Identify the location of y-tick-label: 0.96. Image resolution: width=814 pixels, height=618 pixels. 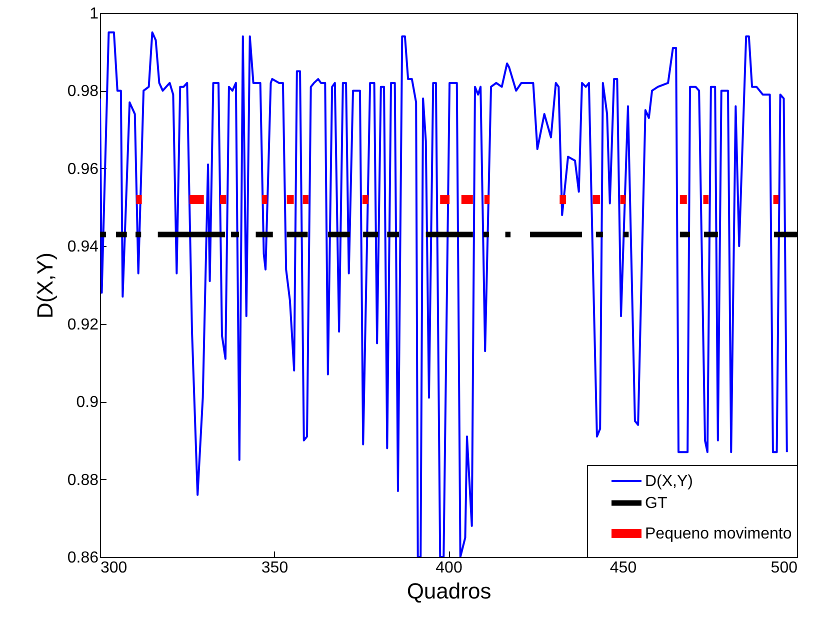
(83, 169).